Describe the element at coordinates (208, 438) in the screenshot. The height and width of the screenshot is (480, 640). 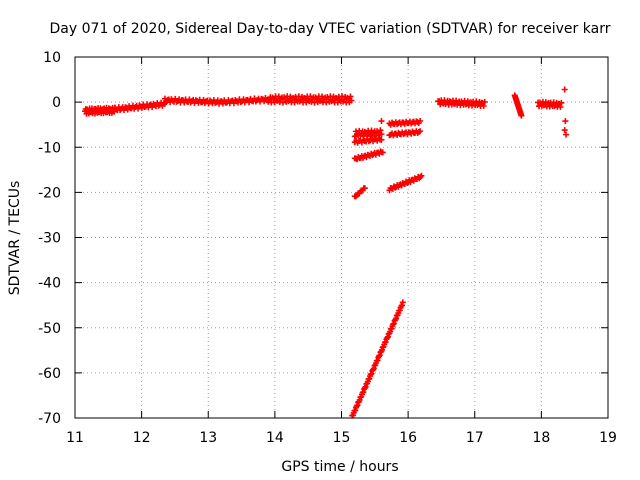
I see `x-tick-label: 13` at that location.